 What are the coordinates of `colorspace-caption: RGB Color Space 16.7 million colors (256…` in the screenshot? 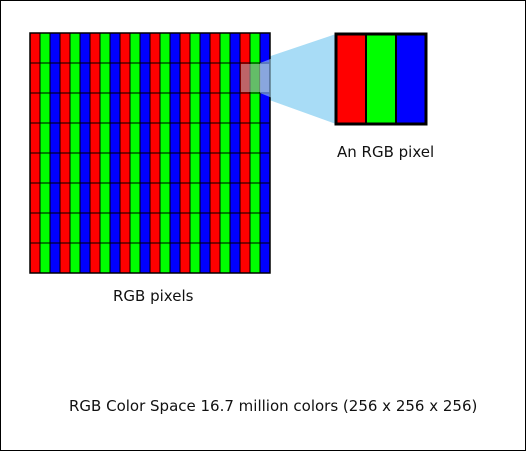 It's located at (273, 406).